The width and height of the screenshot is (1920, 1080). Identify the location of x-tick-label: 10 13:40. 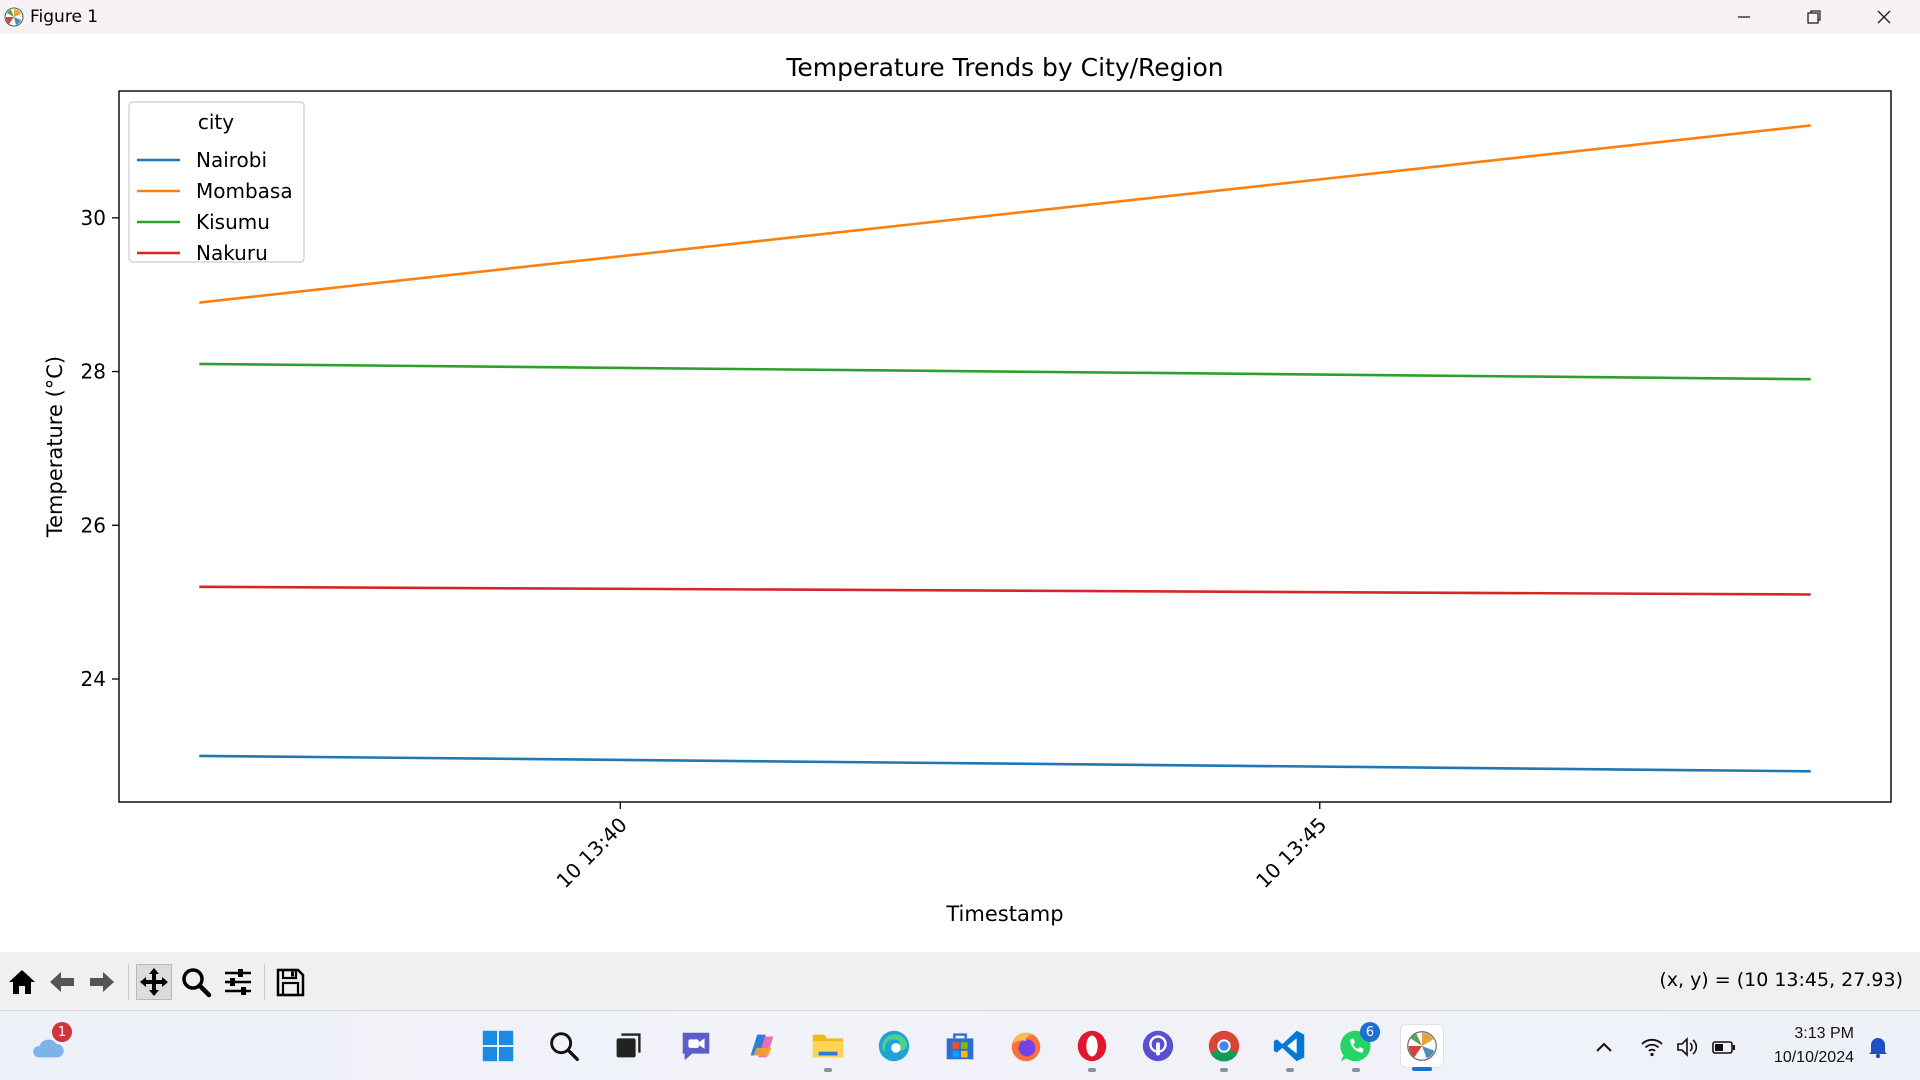
(592, 853).